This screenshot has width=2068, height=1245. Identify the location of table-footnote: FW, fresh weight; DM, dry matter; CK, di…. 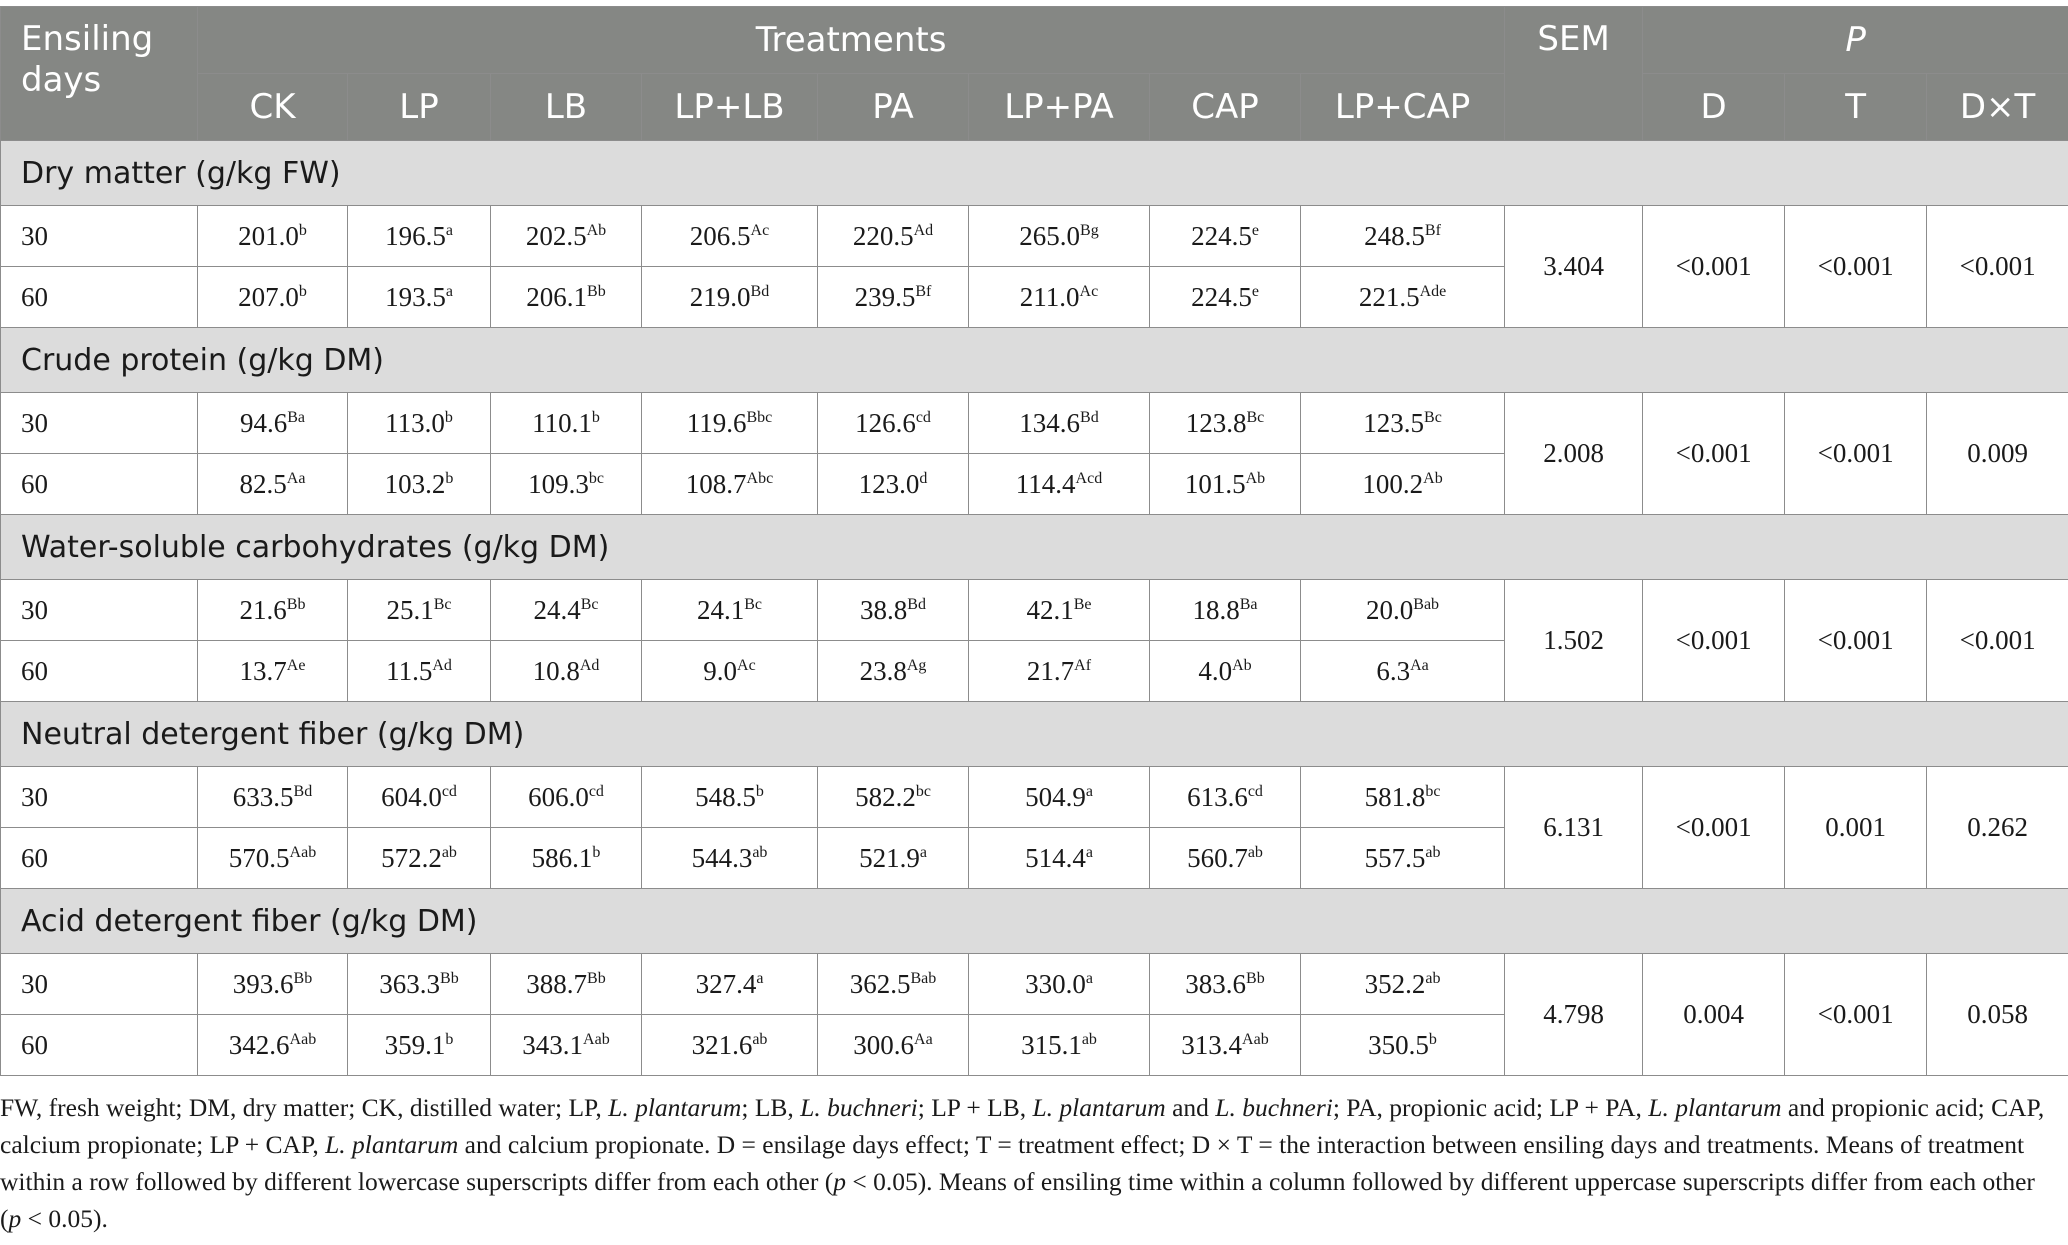
(1025, 1163).